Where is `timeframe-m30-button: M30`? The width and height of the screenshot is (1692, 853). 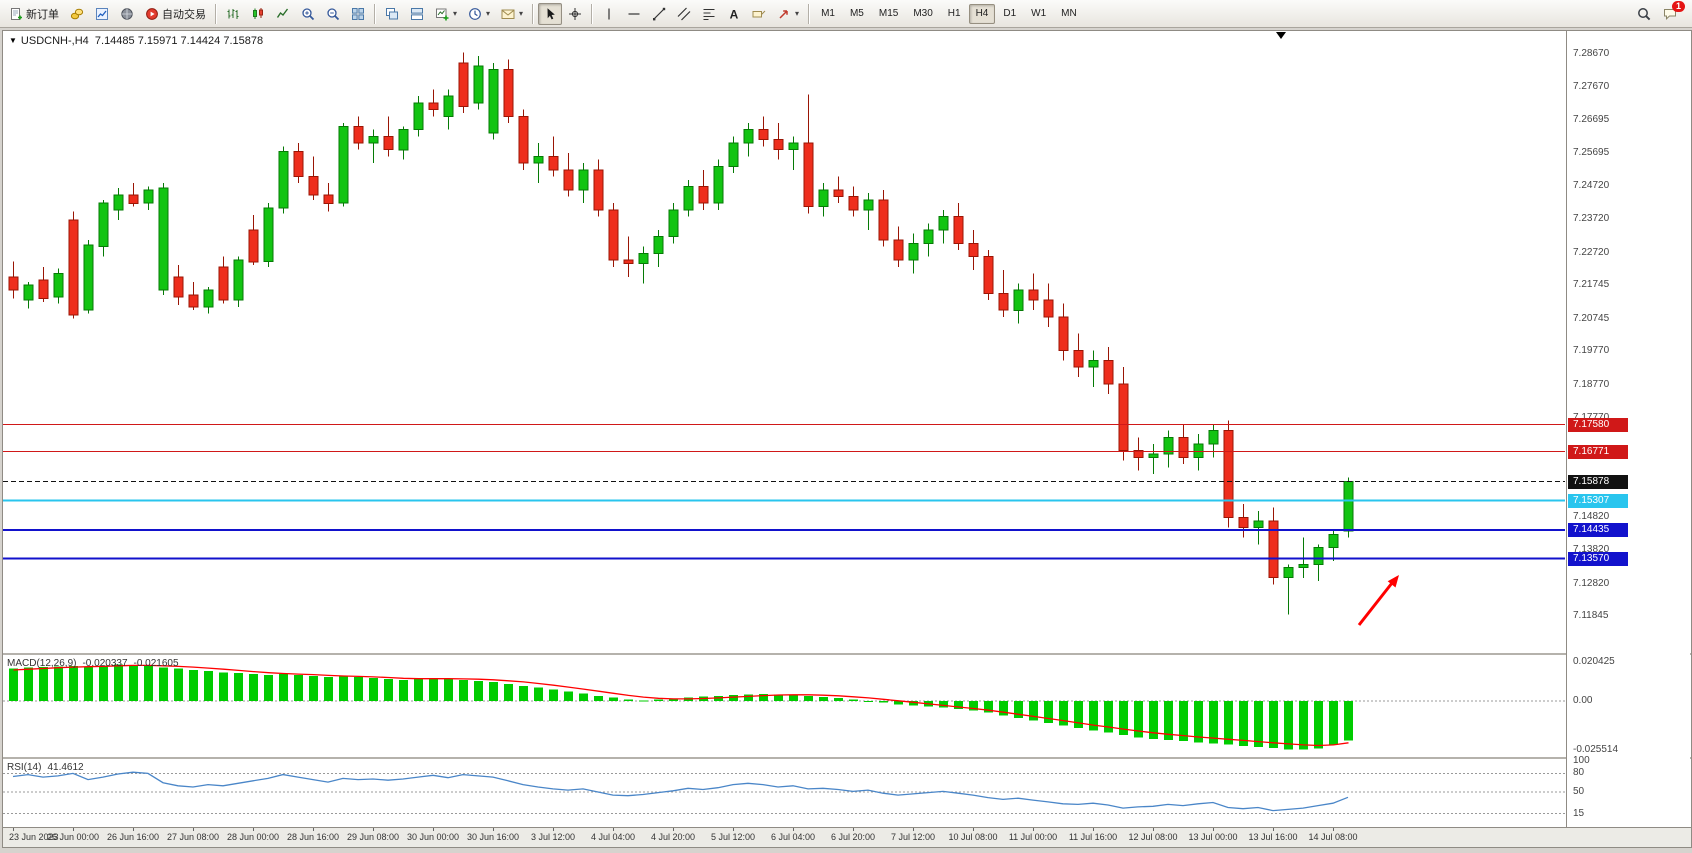 timeframe-m30-button: M30 is located at coordinates (922, 14).